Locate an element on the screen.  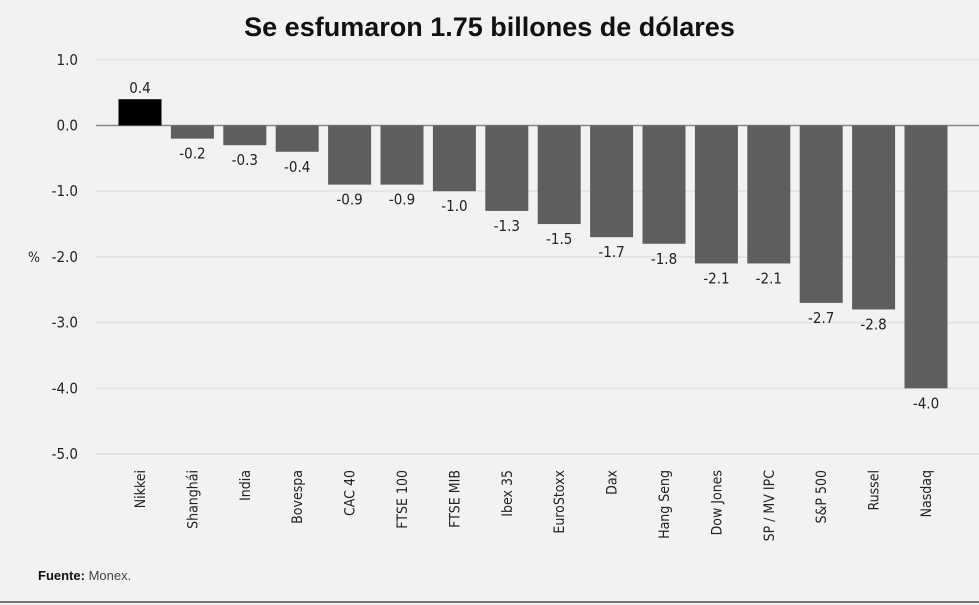
y-tick-label: -1.0 is located at coordinates (65, 191).